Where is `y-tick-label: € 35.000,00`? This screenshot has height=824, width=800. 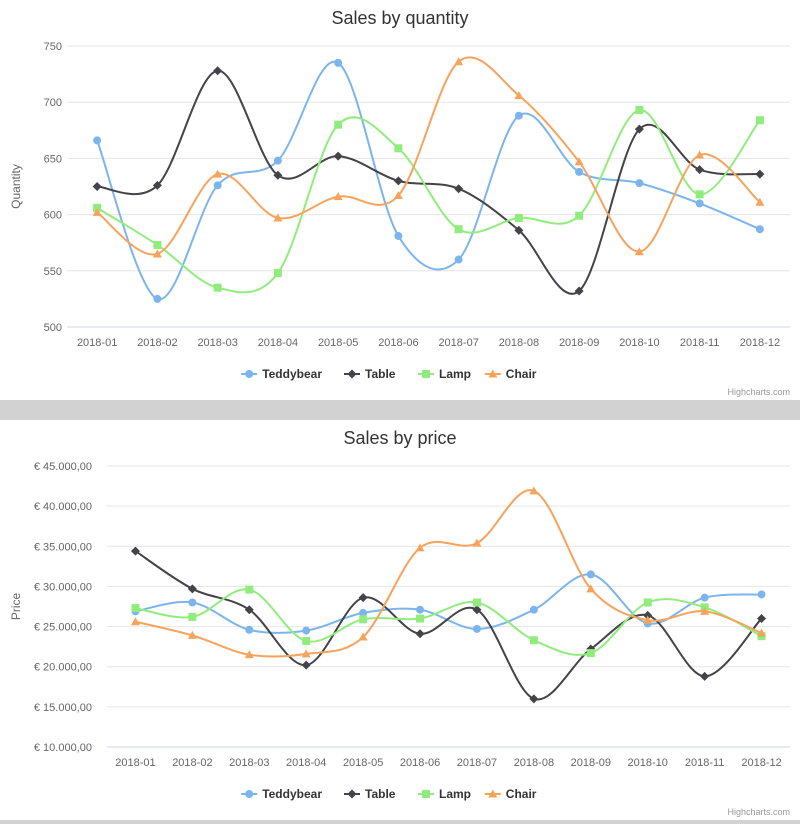 y-tick-label: € 35.000,00 is located at coordinates (63, 547).